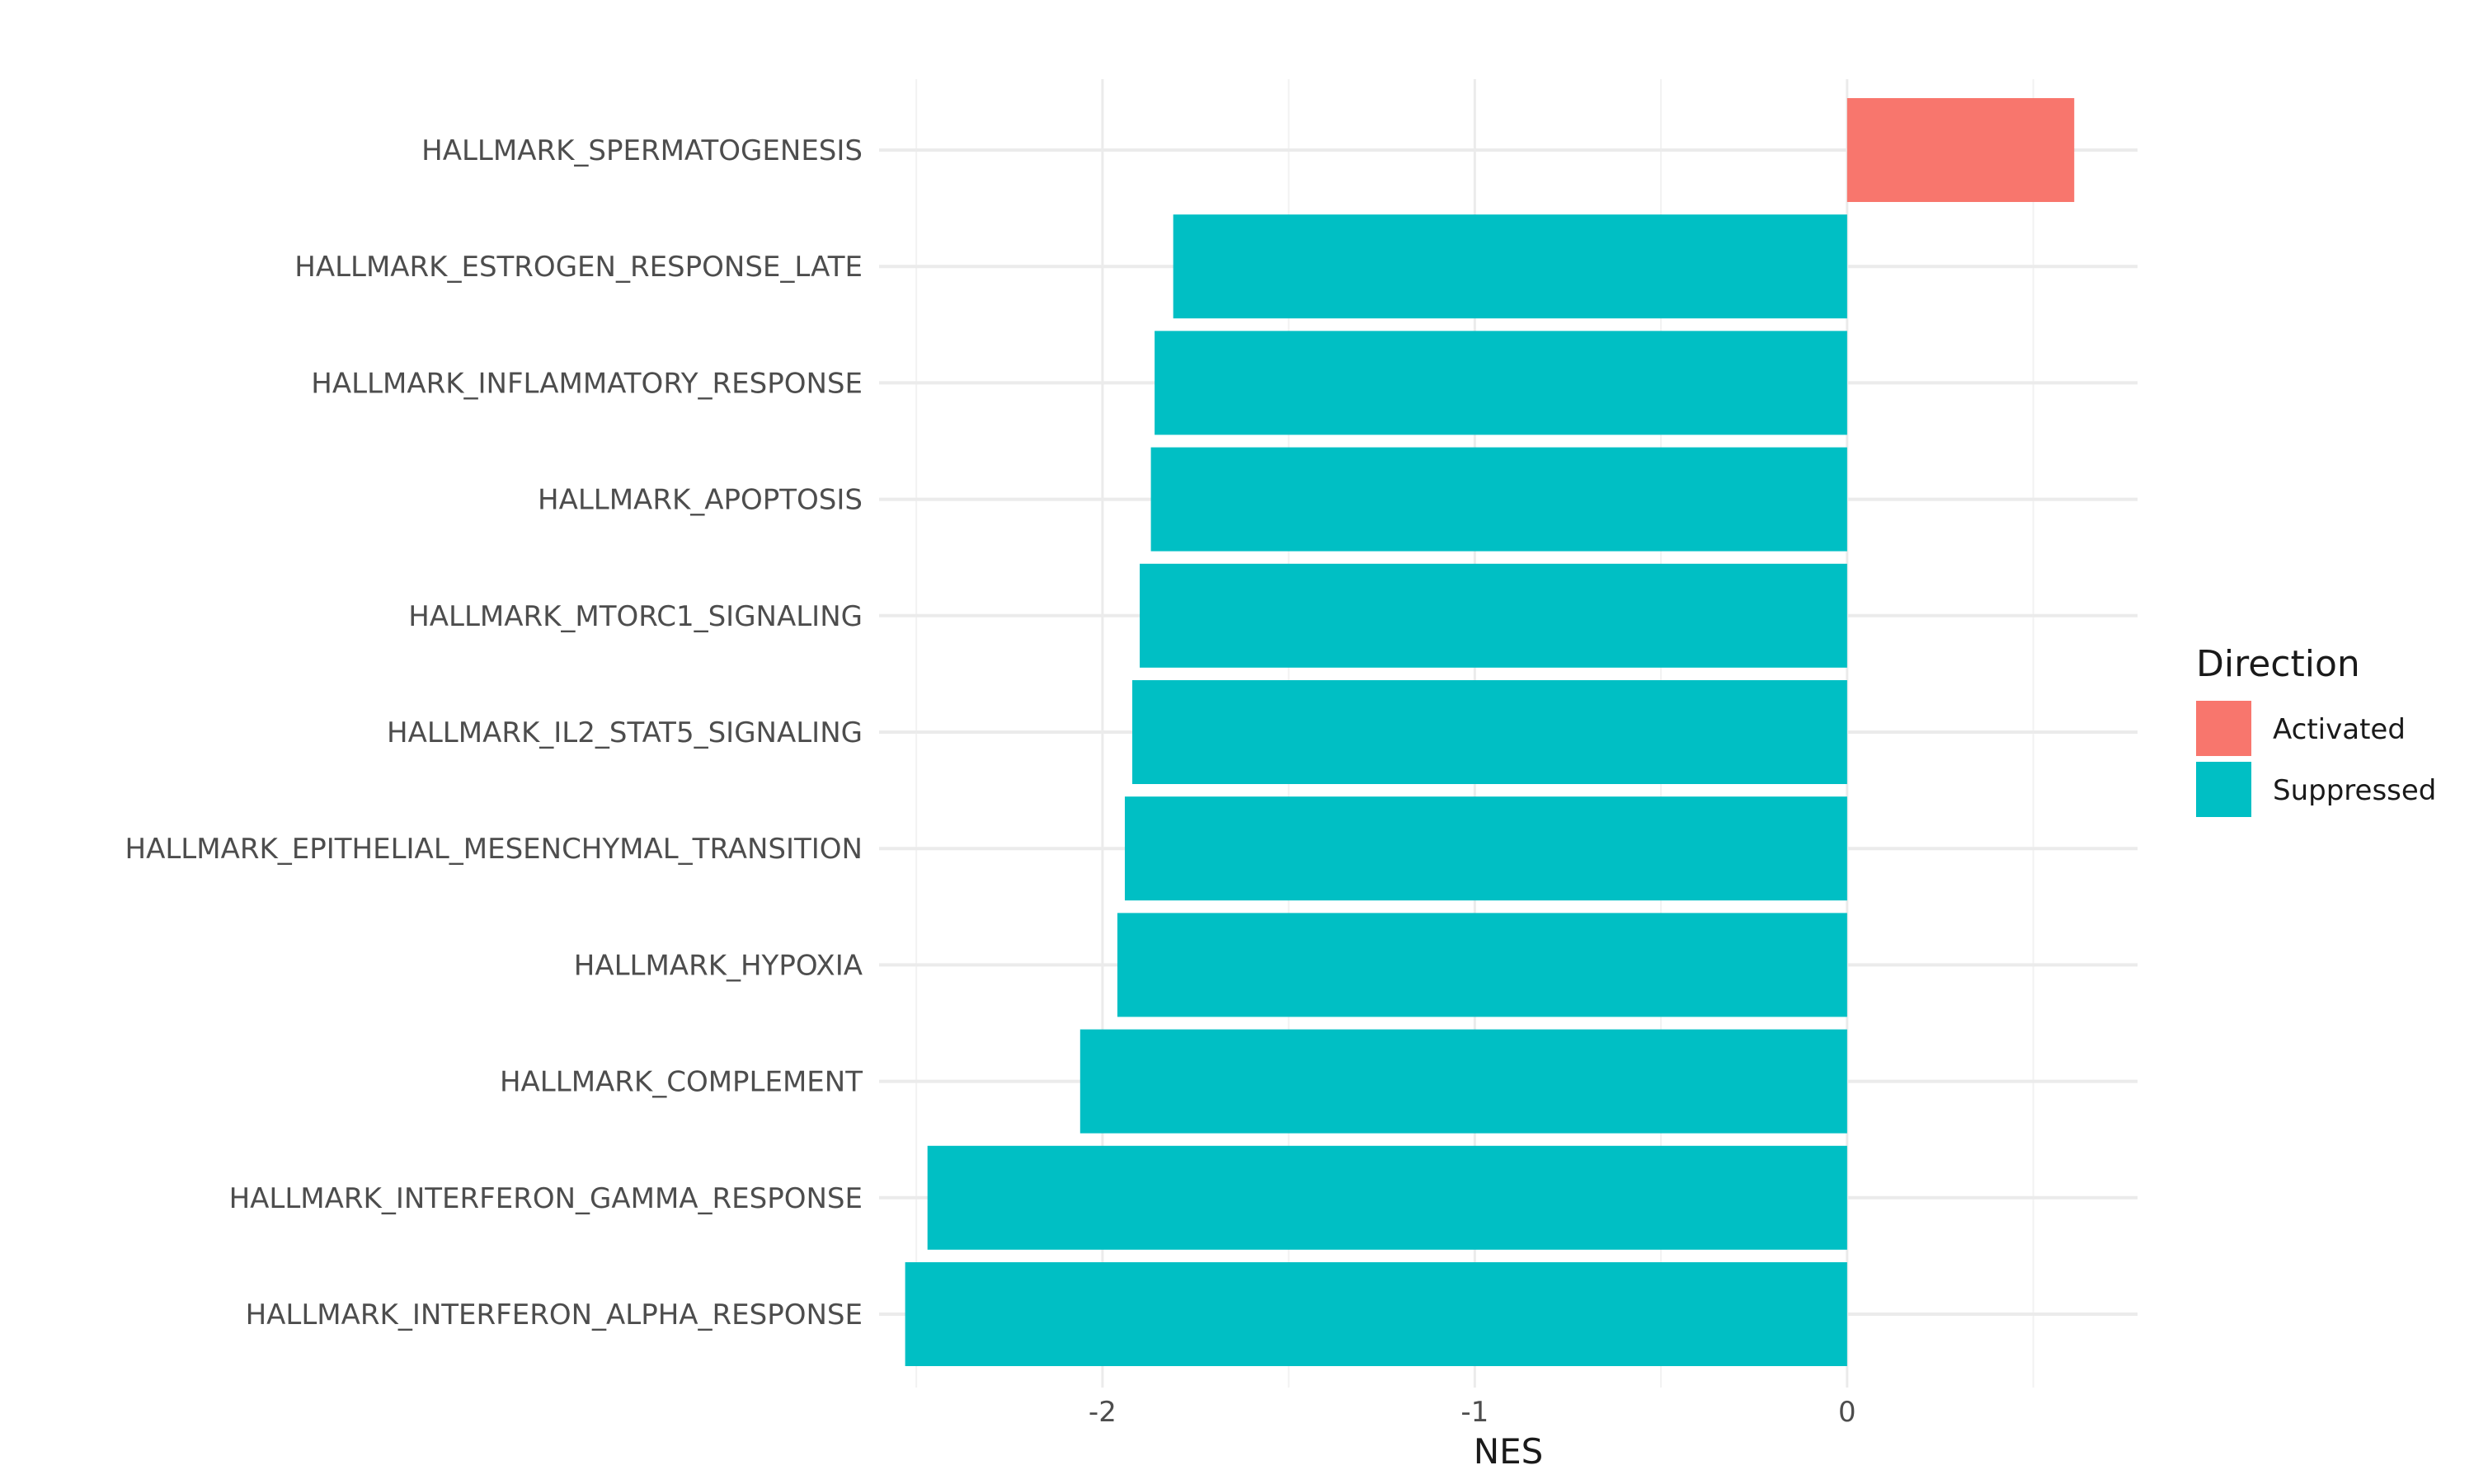  What do you see at coordinates (2223, 728) in the screenshot?
I see `legend-swatch-activated` at bounding box center [2223, 728].